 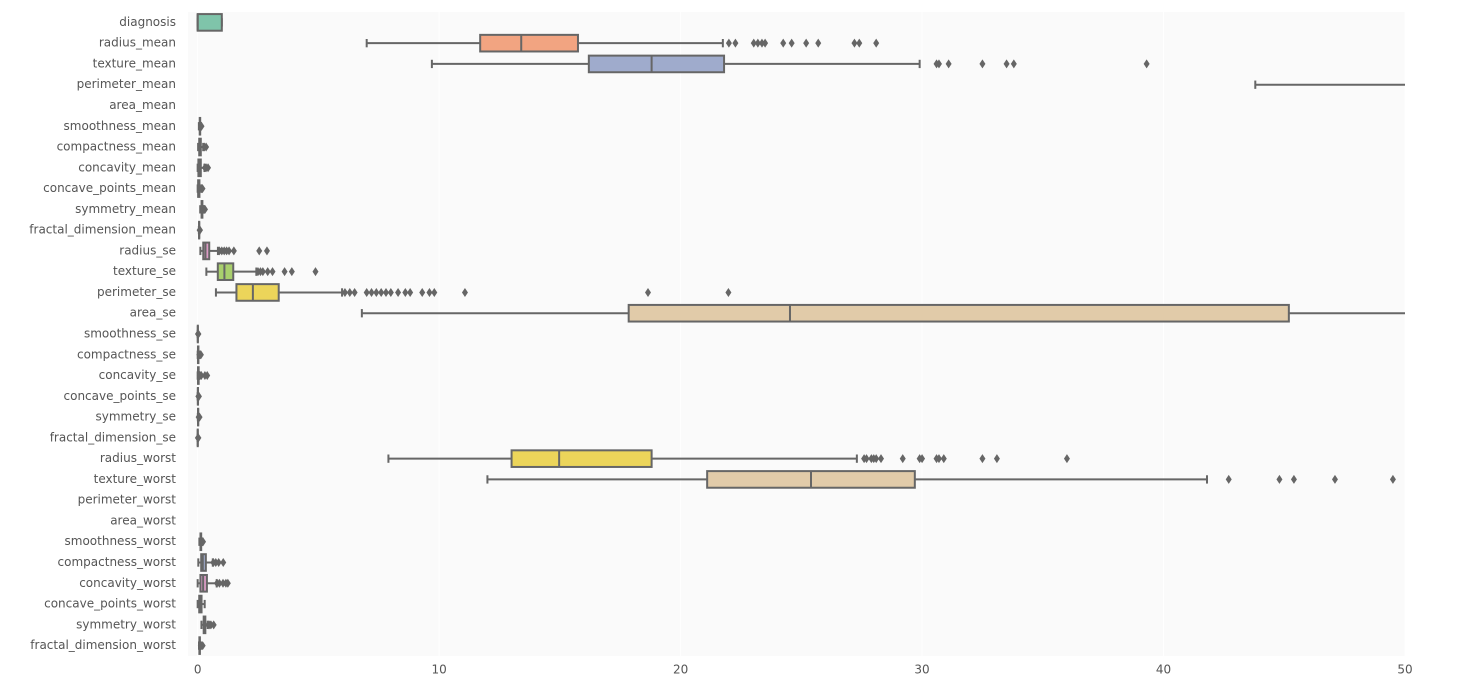 What do you see at coordinates (126, 354) in the screenshot?
I see `y-tick-label: compactness_se` at bounding box center [126, 354].